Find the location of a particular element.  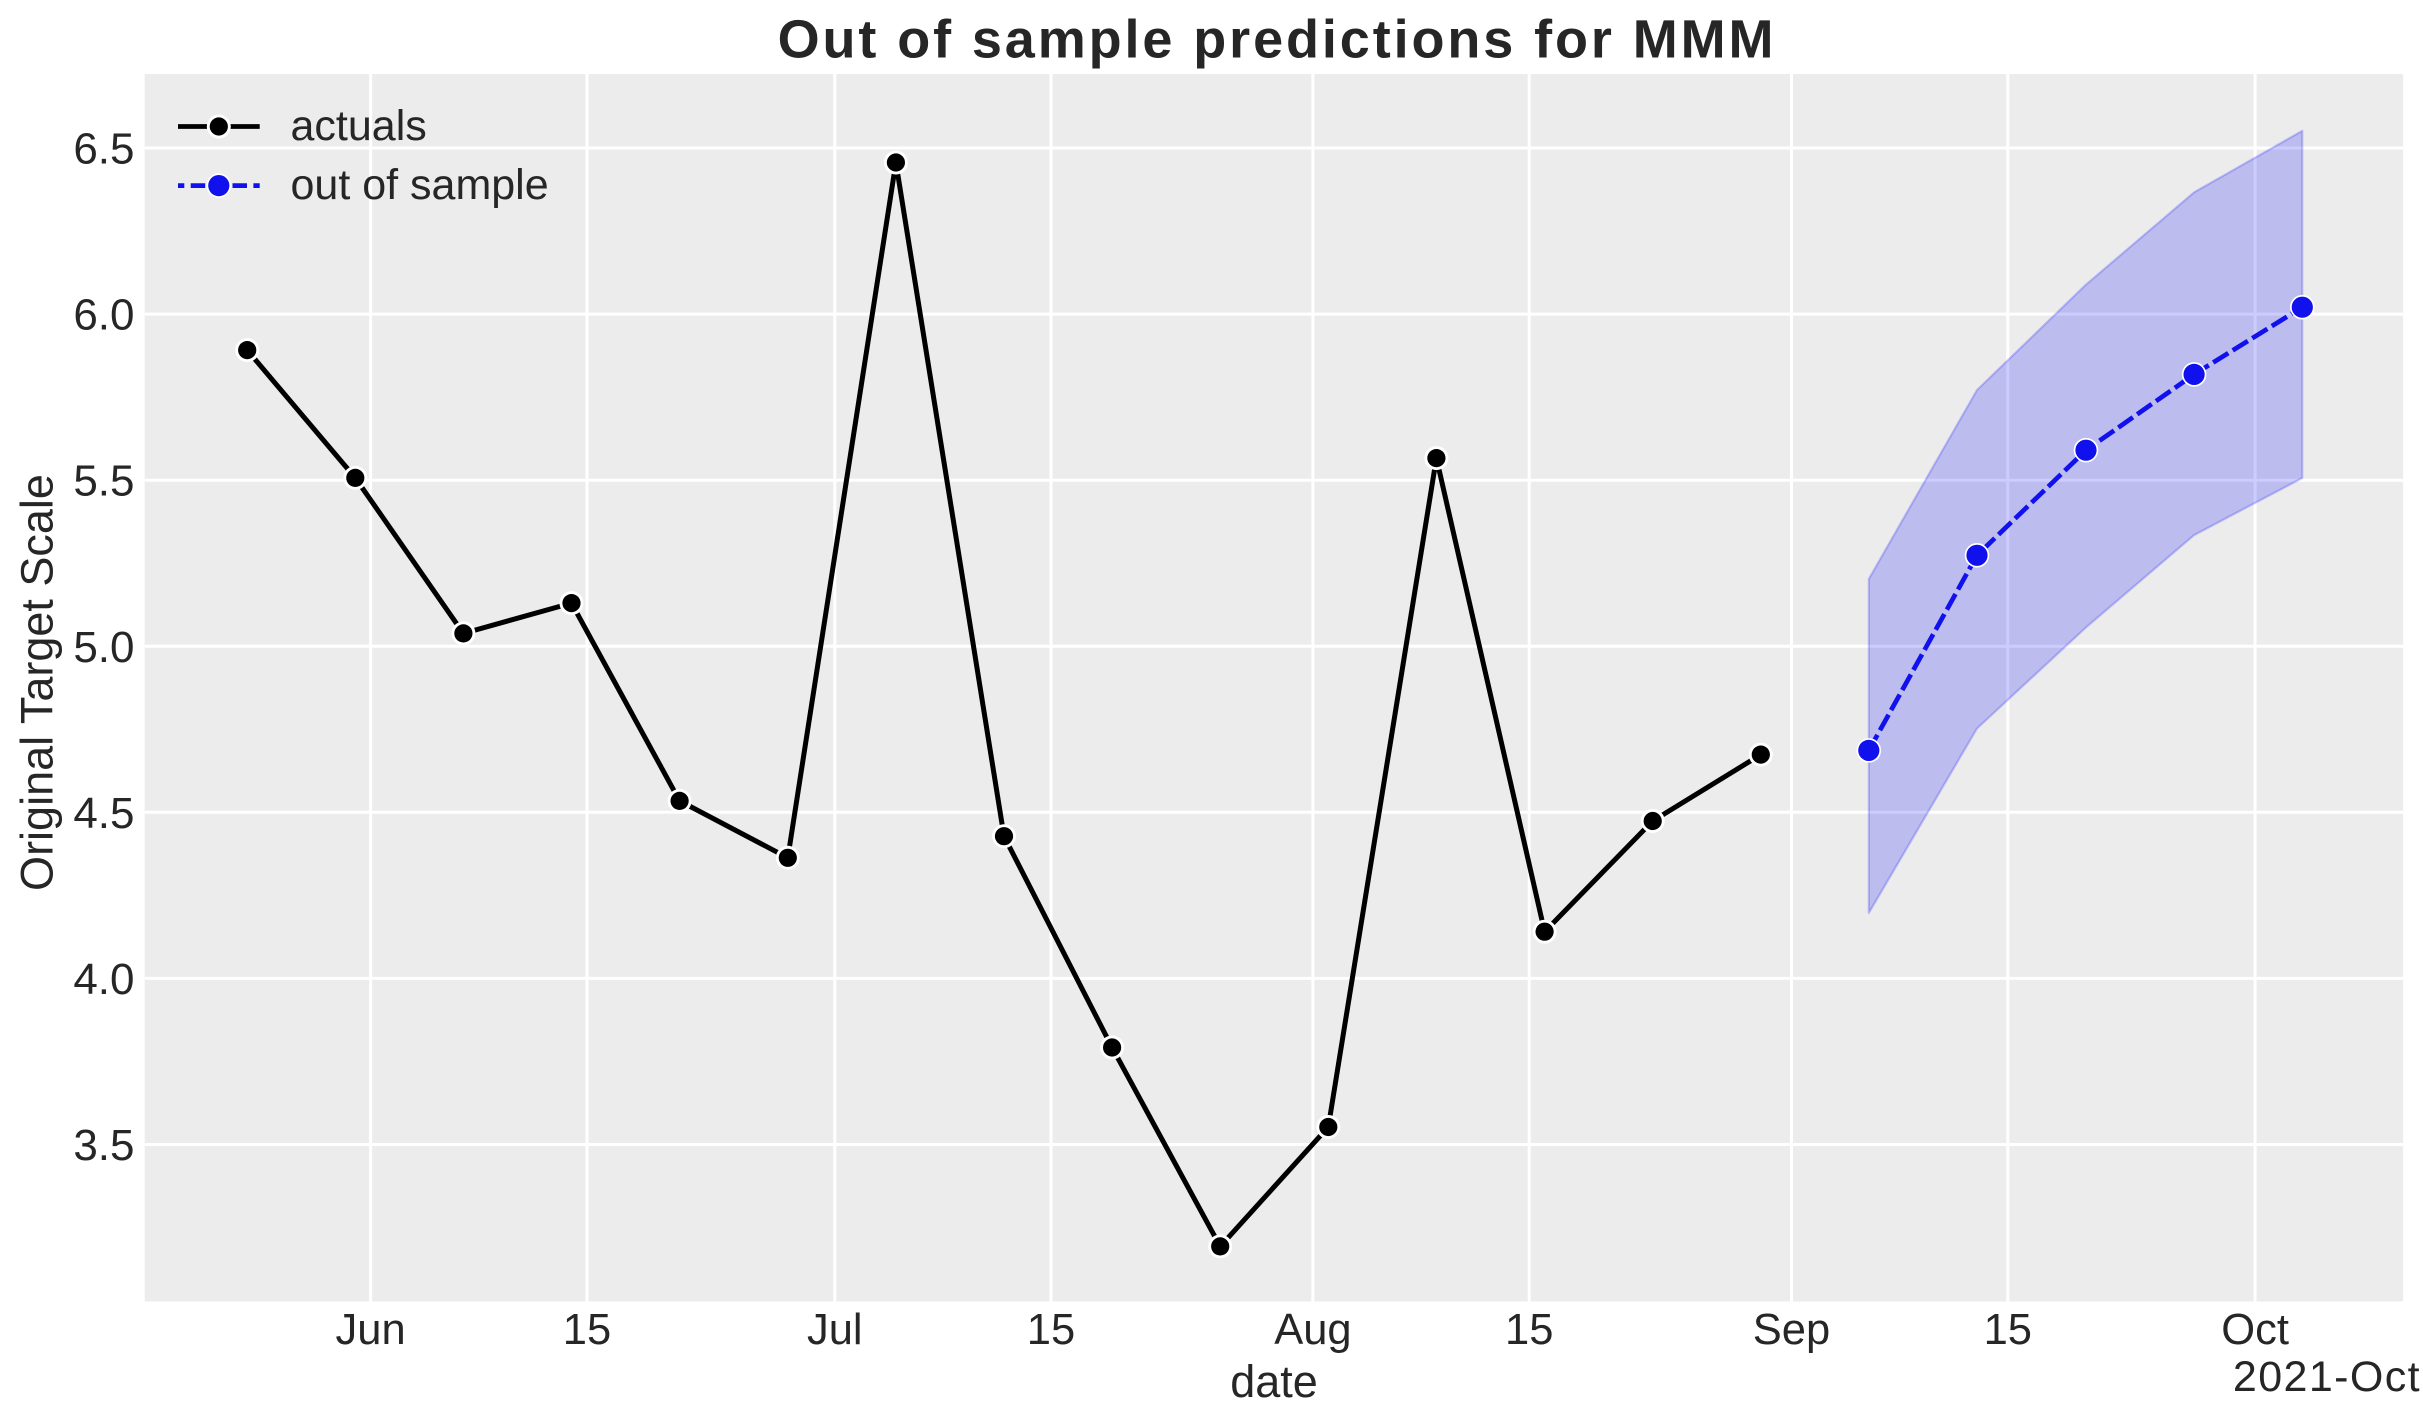

svg-text: 5.0 is located at coordinates (103, 647).